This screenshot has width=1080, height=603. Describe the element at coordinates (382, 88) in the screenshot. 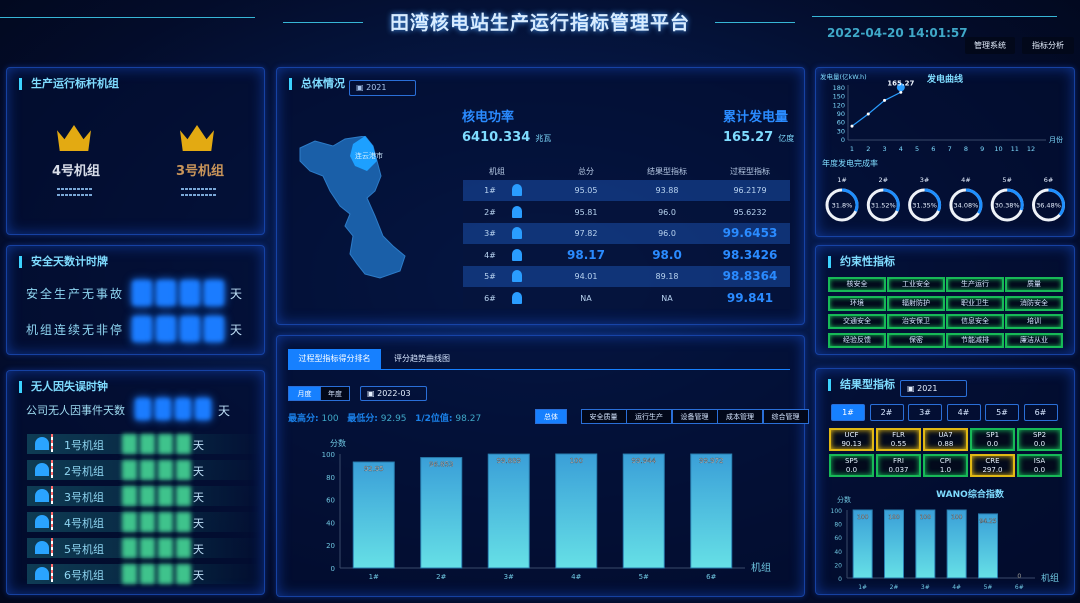

I see `year-picker: ▣ 2021` at that location.